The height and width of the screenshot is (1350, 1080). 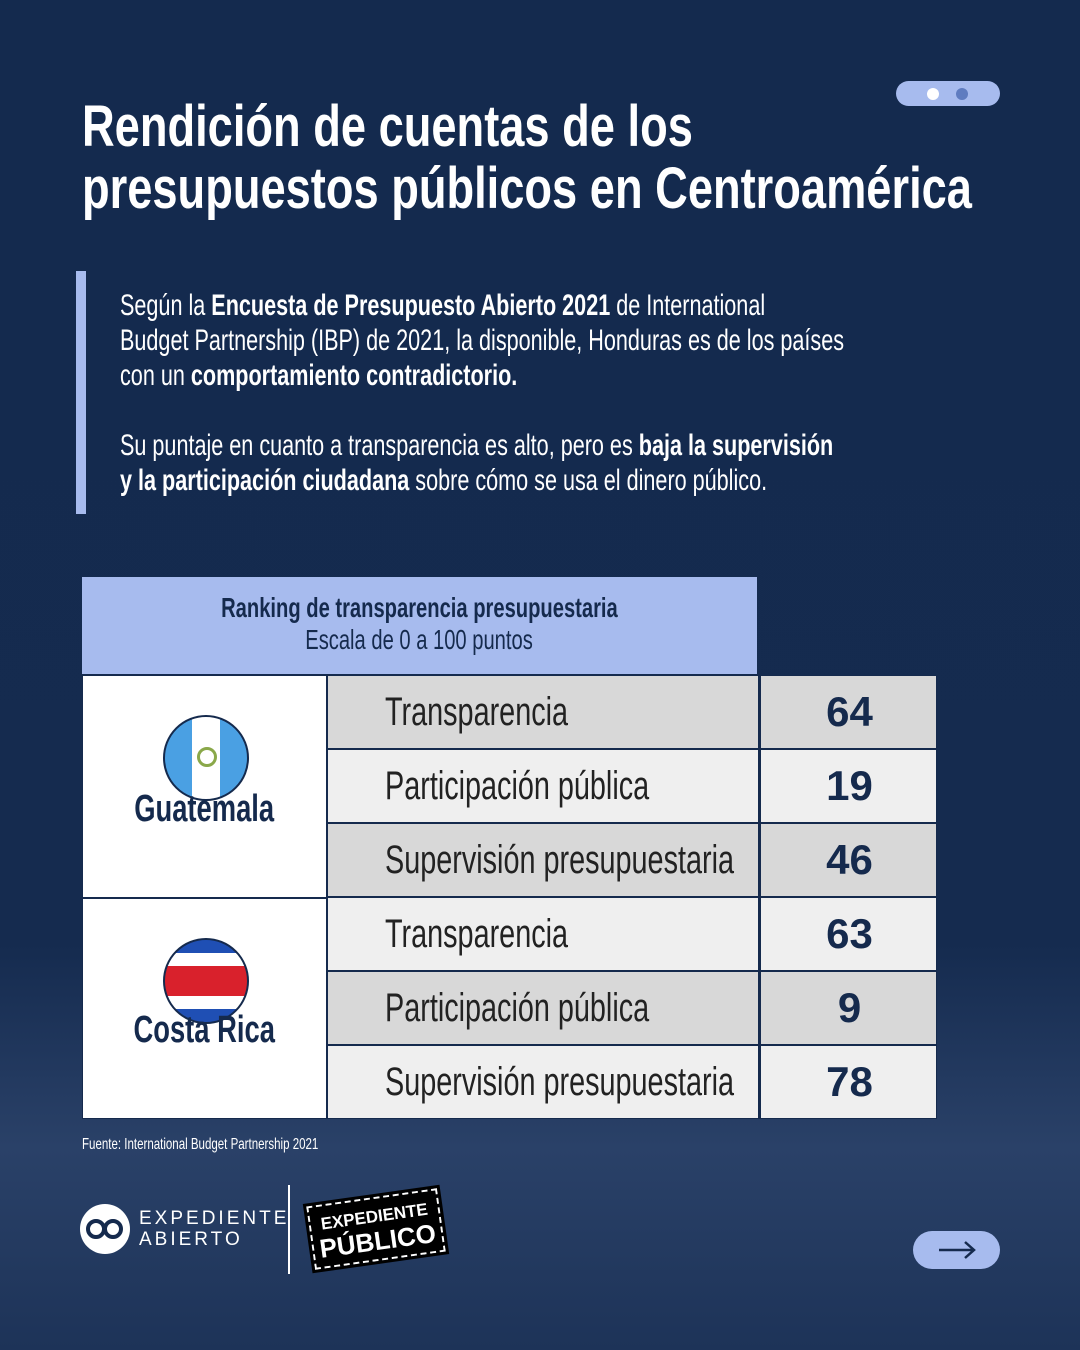 I want to click on row-value: 63, so click(x=848, y=934).